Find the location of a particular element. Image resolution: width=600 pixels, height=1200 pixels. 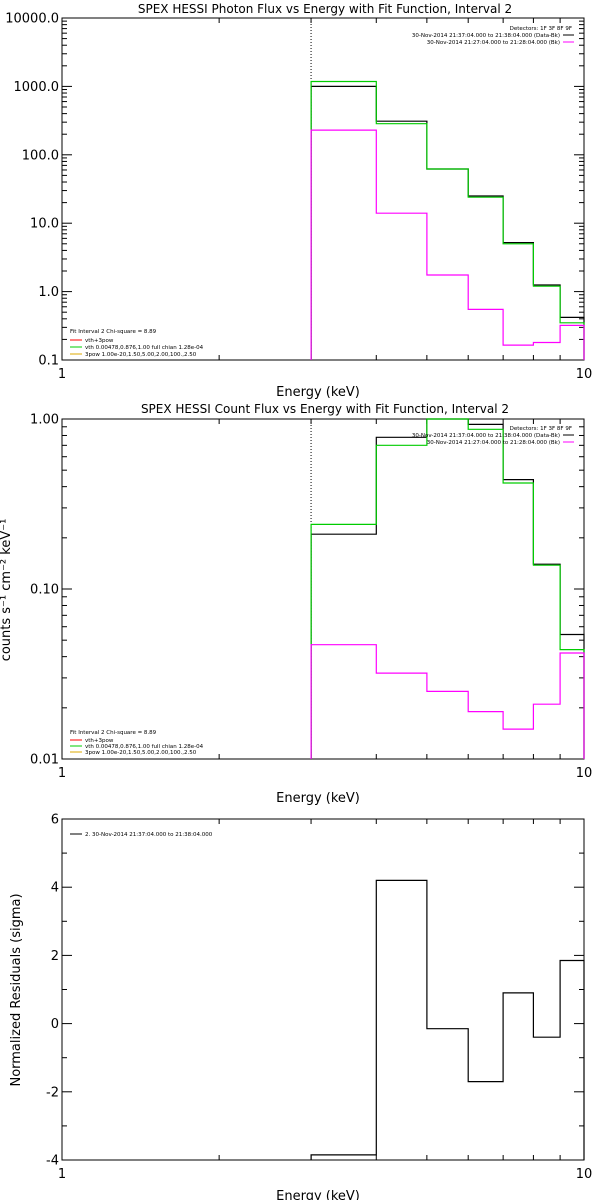

panel3-series-group is located at coordinates (447, 1019).